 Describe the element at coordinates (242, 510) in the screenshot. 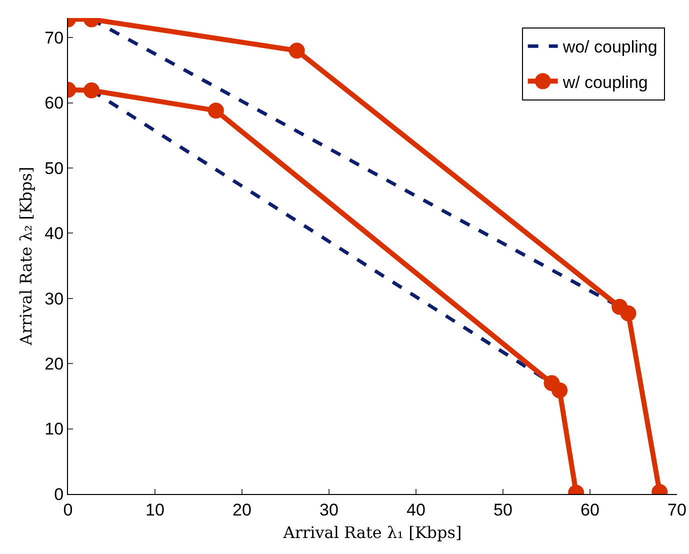

I see `x-tick-label: 20` at that location.